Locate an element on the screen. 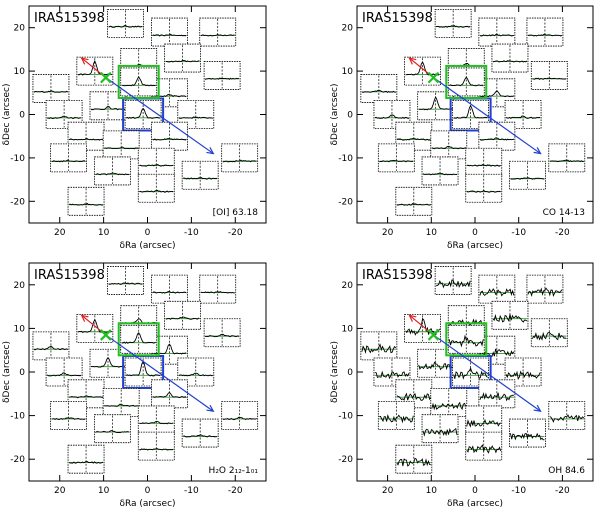 This screenshot has width=600, height=511. x-axis-label: δRa (arcsec) is located at coordinates (475, 246).